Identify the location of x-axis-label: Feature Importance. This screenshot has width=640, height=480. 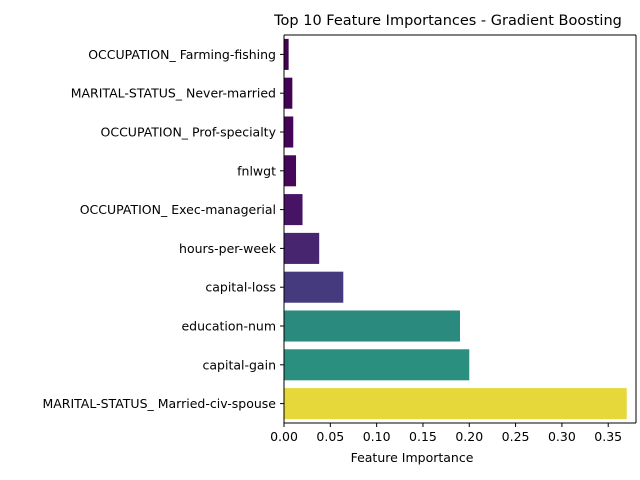
(412, 457).